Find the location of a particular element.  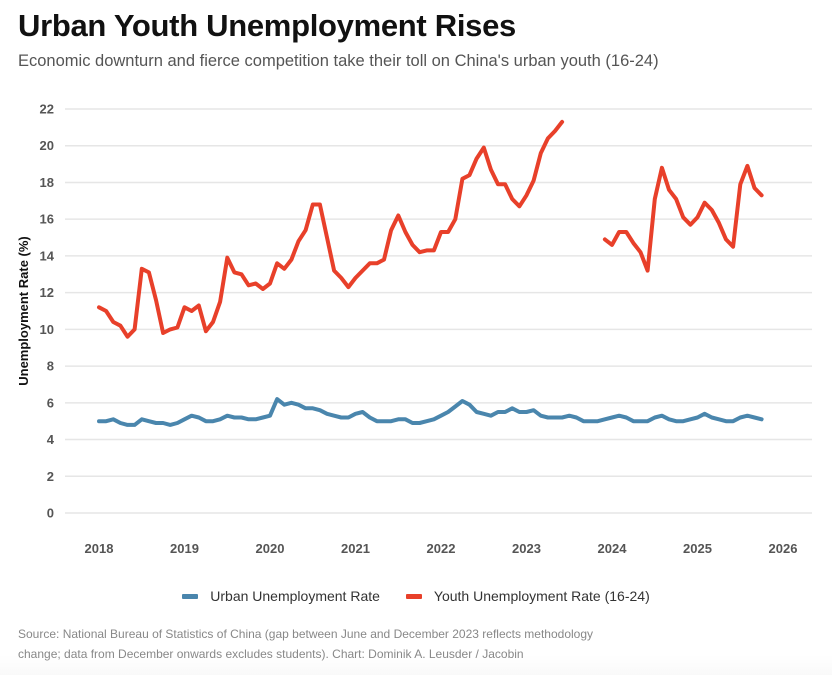

y-tick-label: 2 is located at coordinates (50, 476).